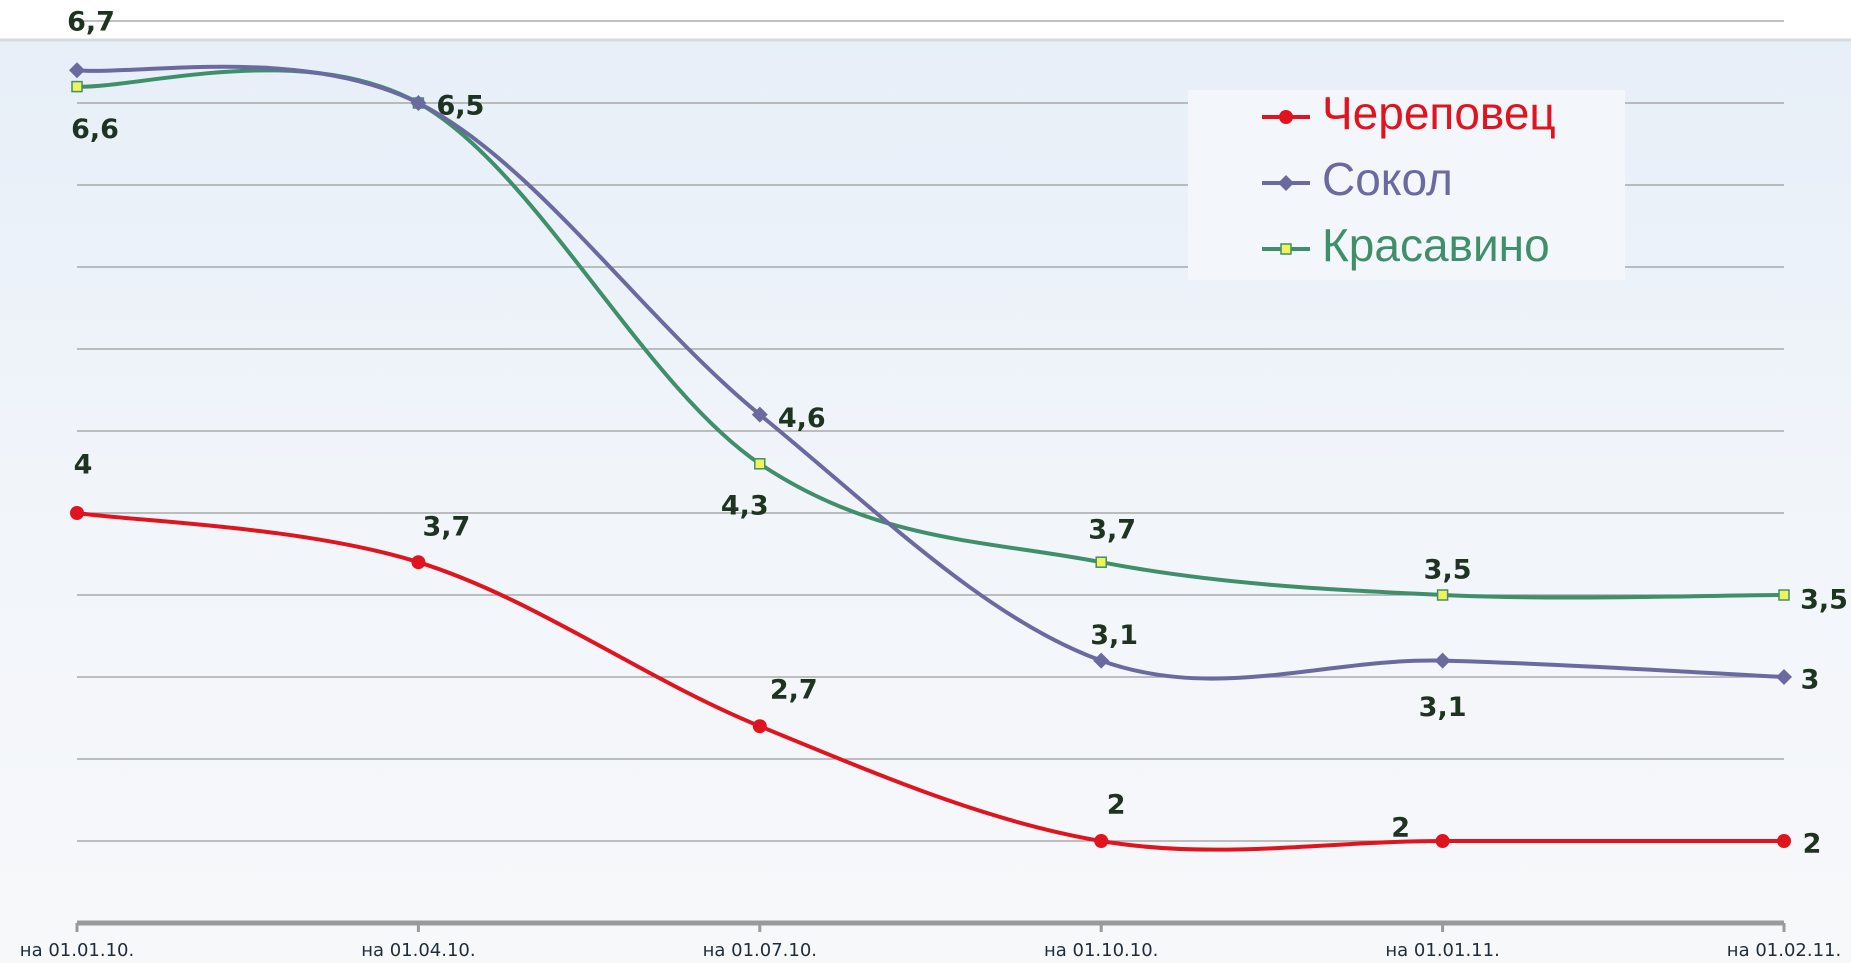 The width and height of the screenshot is (1851, 963). I want to click on legend-label: Сокол, so click(1387, 179).